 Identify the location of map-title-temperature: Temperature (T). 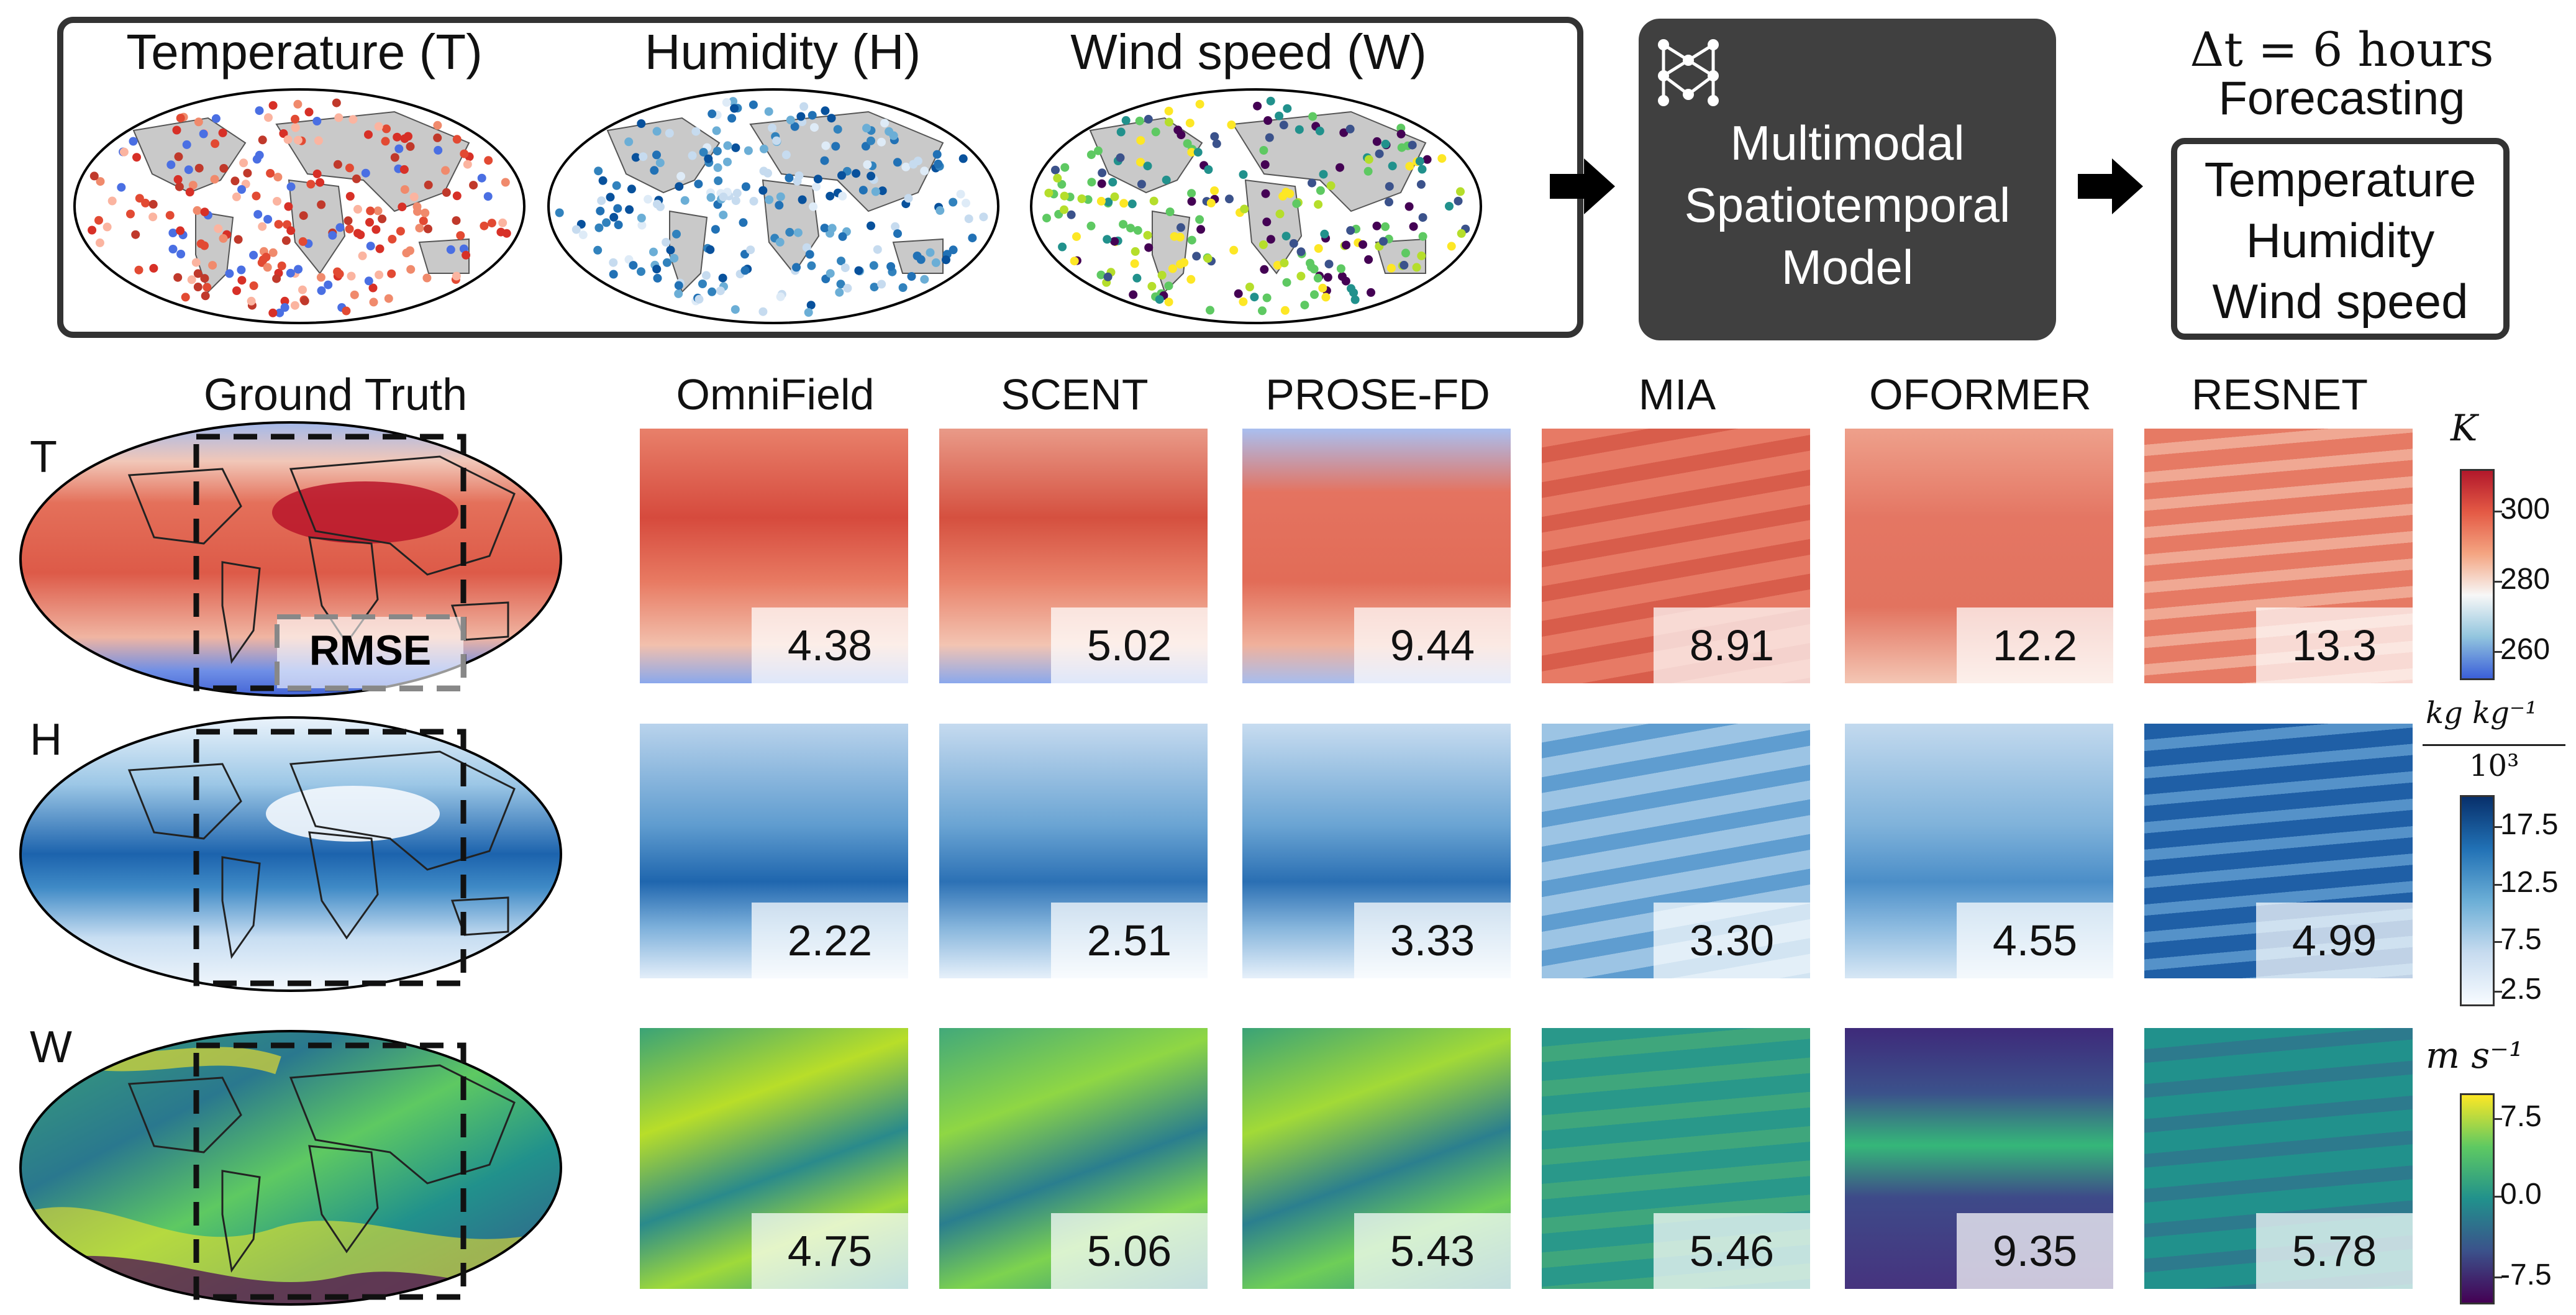
(304, 52).